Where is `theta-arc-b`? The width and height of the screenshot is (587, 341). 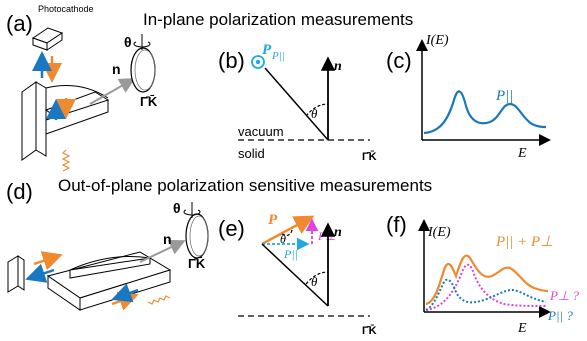 theta-arc-b is located at coordinates (317, 110).